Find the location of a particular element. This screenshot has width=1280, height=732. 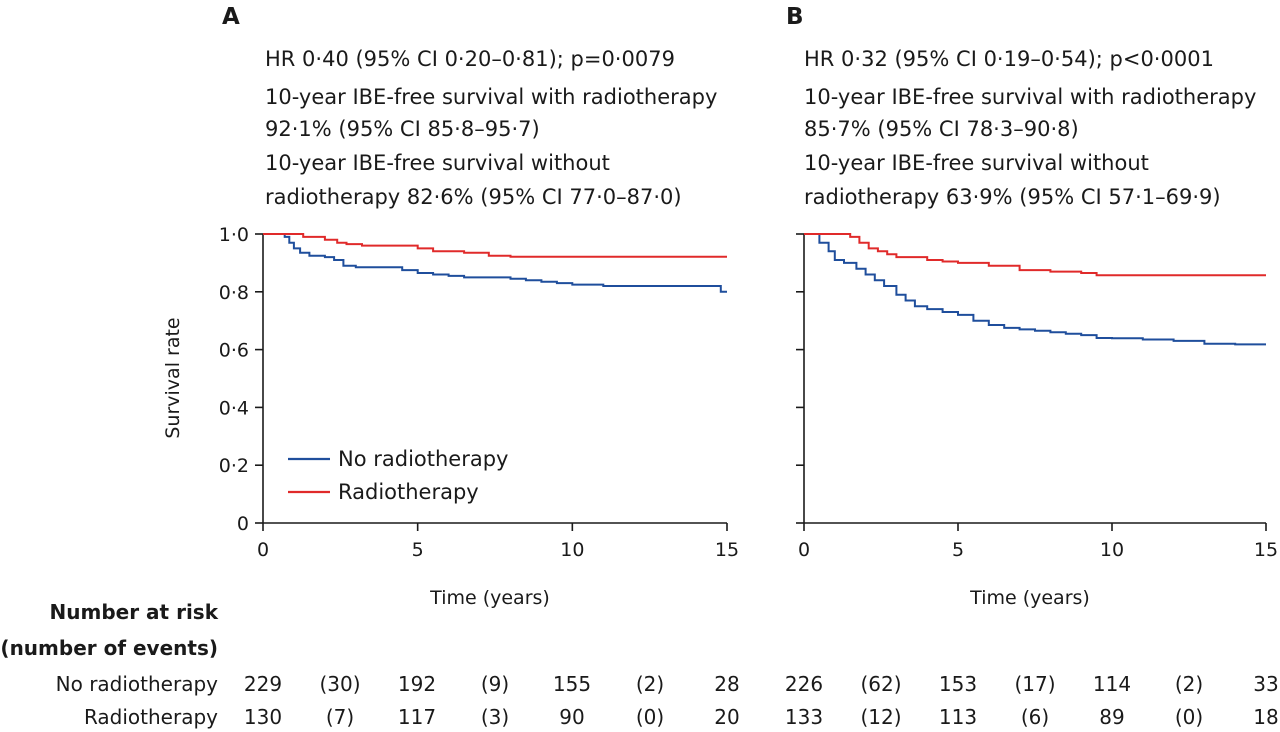

risk-table-title-line2: (number of events) is located at coordinates (109, 648).